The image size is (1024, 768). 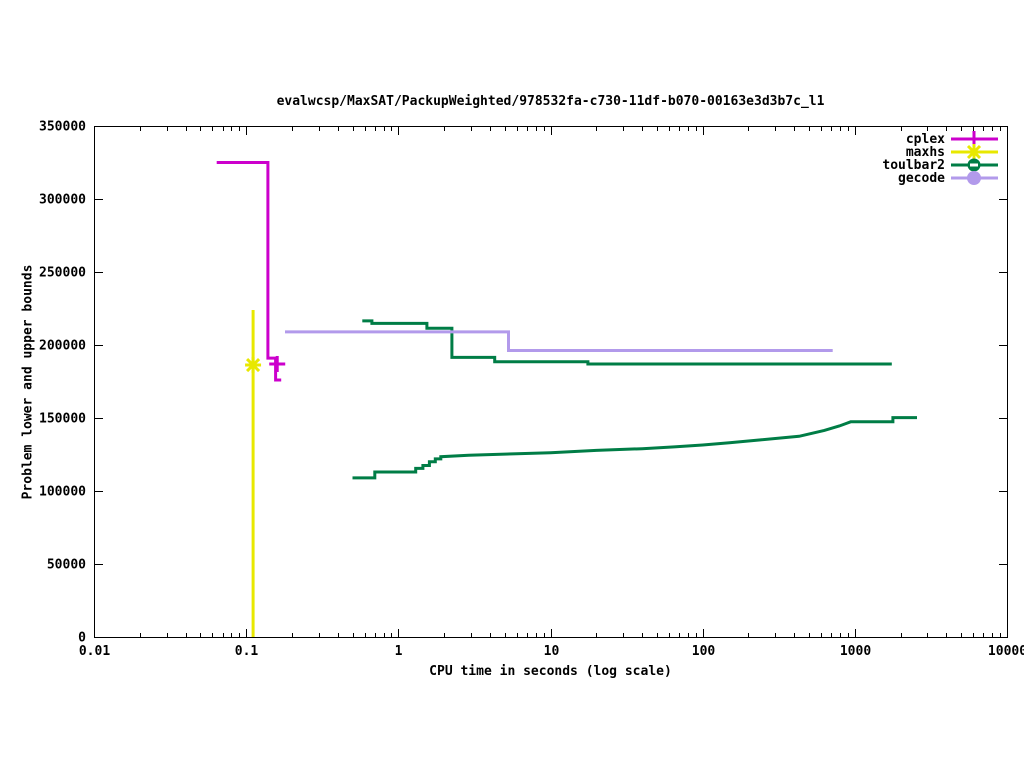 I want to click on legend-label-cplex: cplex, so click(x=925, y=139).